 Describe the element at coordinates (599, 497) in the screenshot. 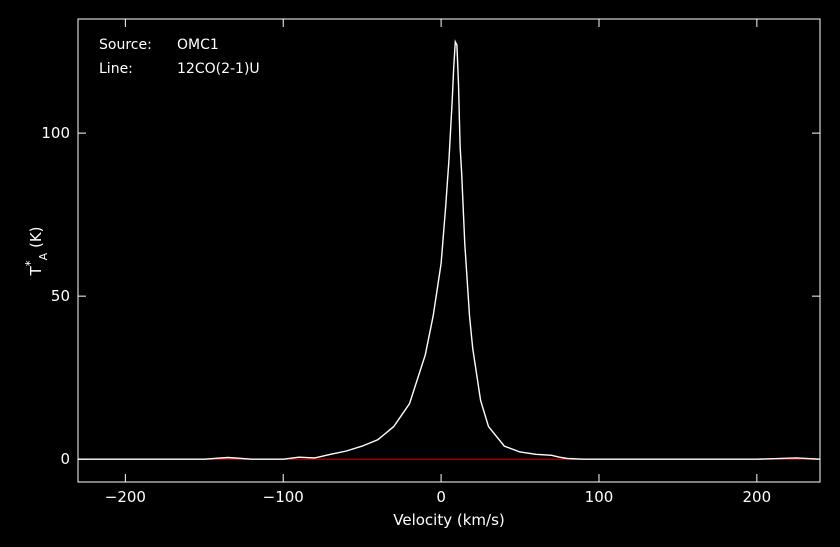

I see `x-tick-label: 100` at that location.